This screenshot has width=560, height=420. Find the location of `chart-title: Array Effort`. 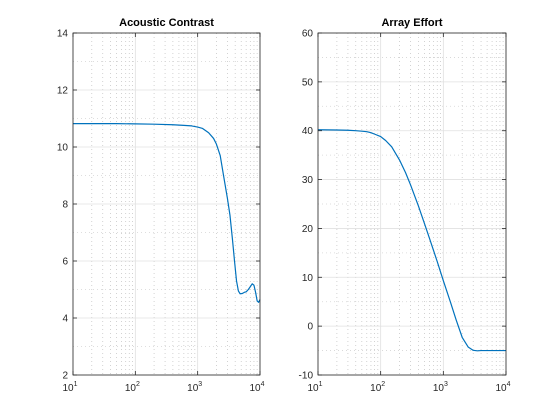

chart-title: Array Effort is located at coordinates (411, 23).